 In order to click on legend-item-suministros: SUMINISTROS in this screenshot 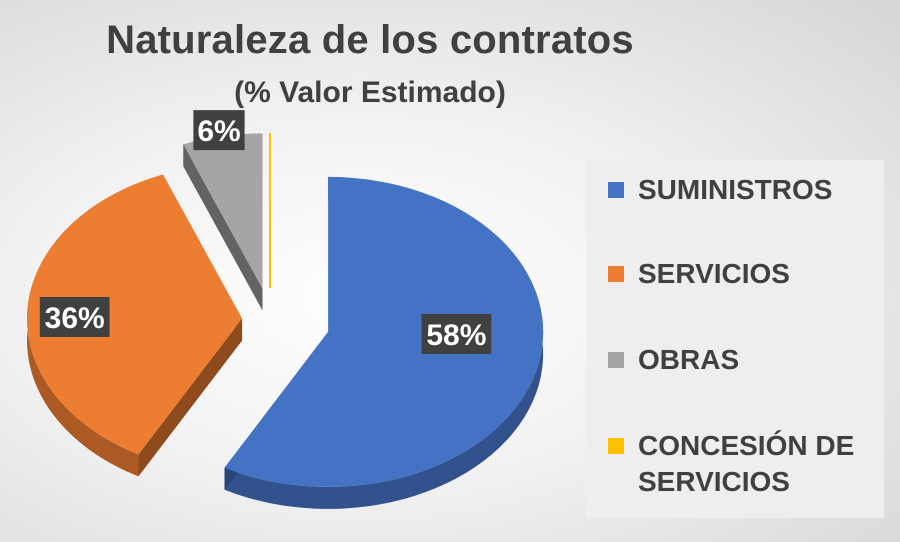, I will do `click(743, 190)`.